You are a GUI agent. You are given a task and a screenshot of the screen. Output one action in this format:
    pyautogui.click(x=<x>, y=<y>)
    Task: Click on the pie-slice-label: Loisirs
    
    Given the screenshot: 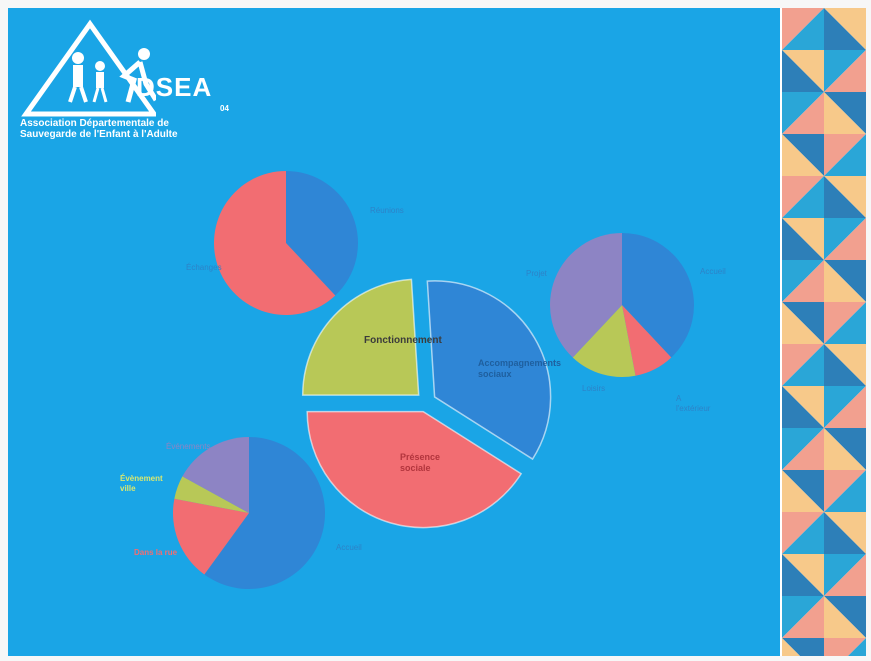 What is the action you would take?
    pyautogui.click(x=593, y=388)
    